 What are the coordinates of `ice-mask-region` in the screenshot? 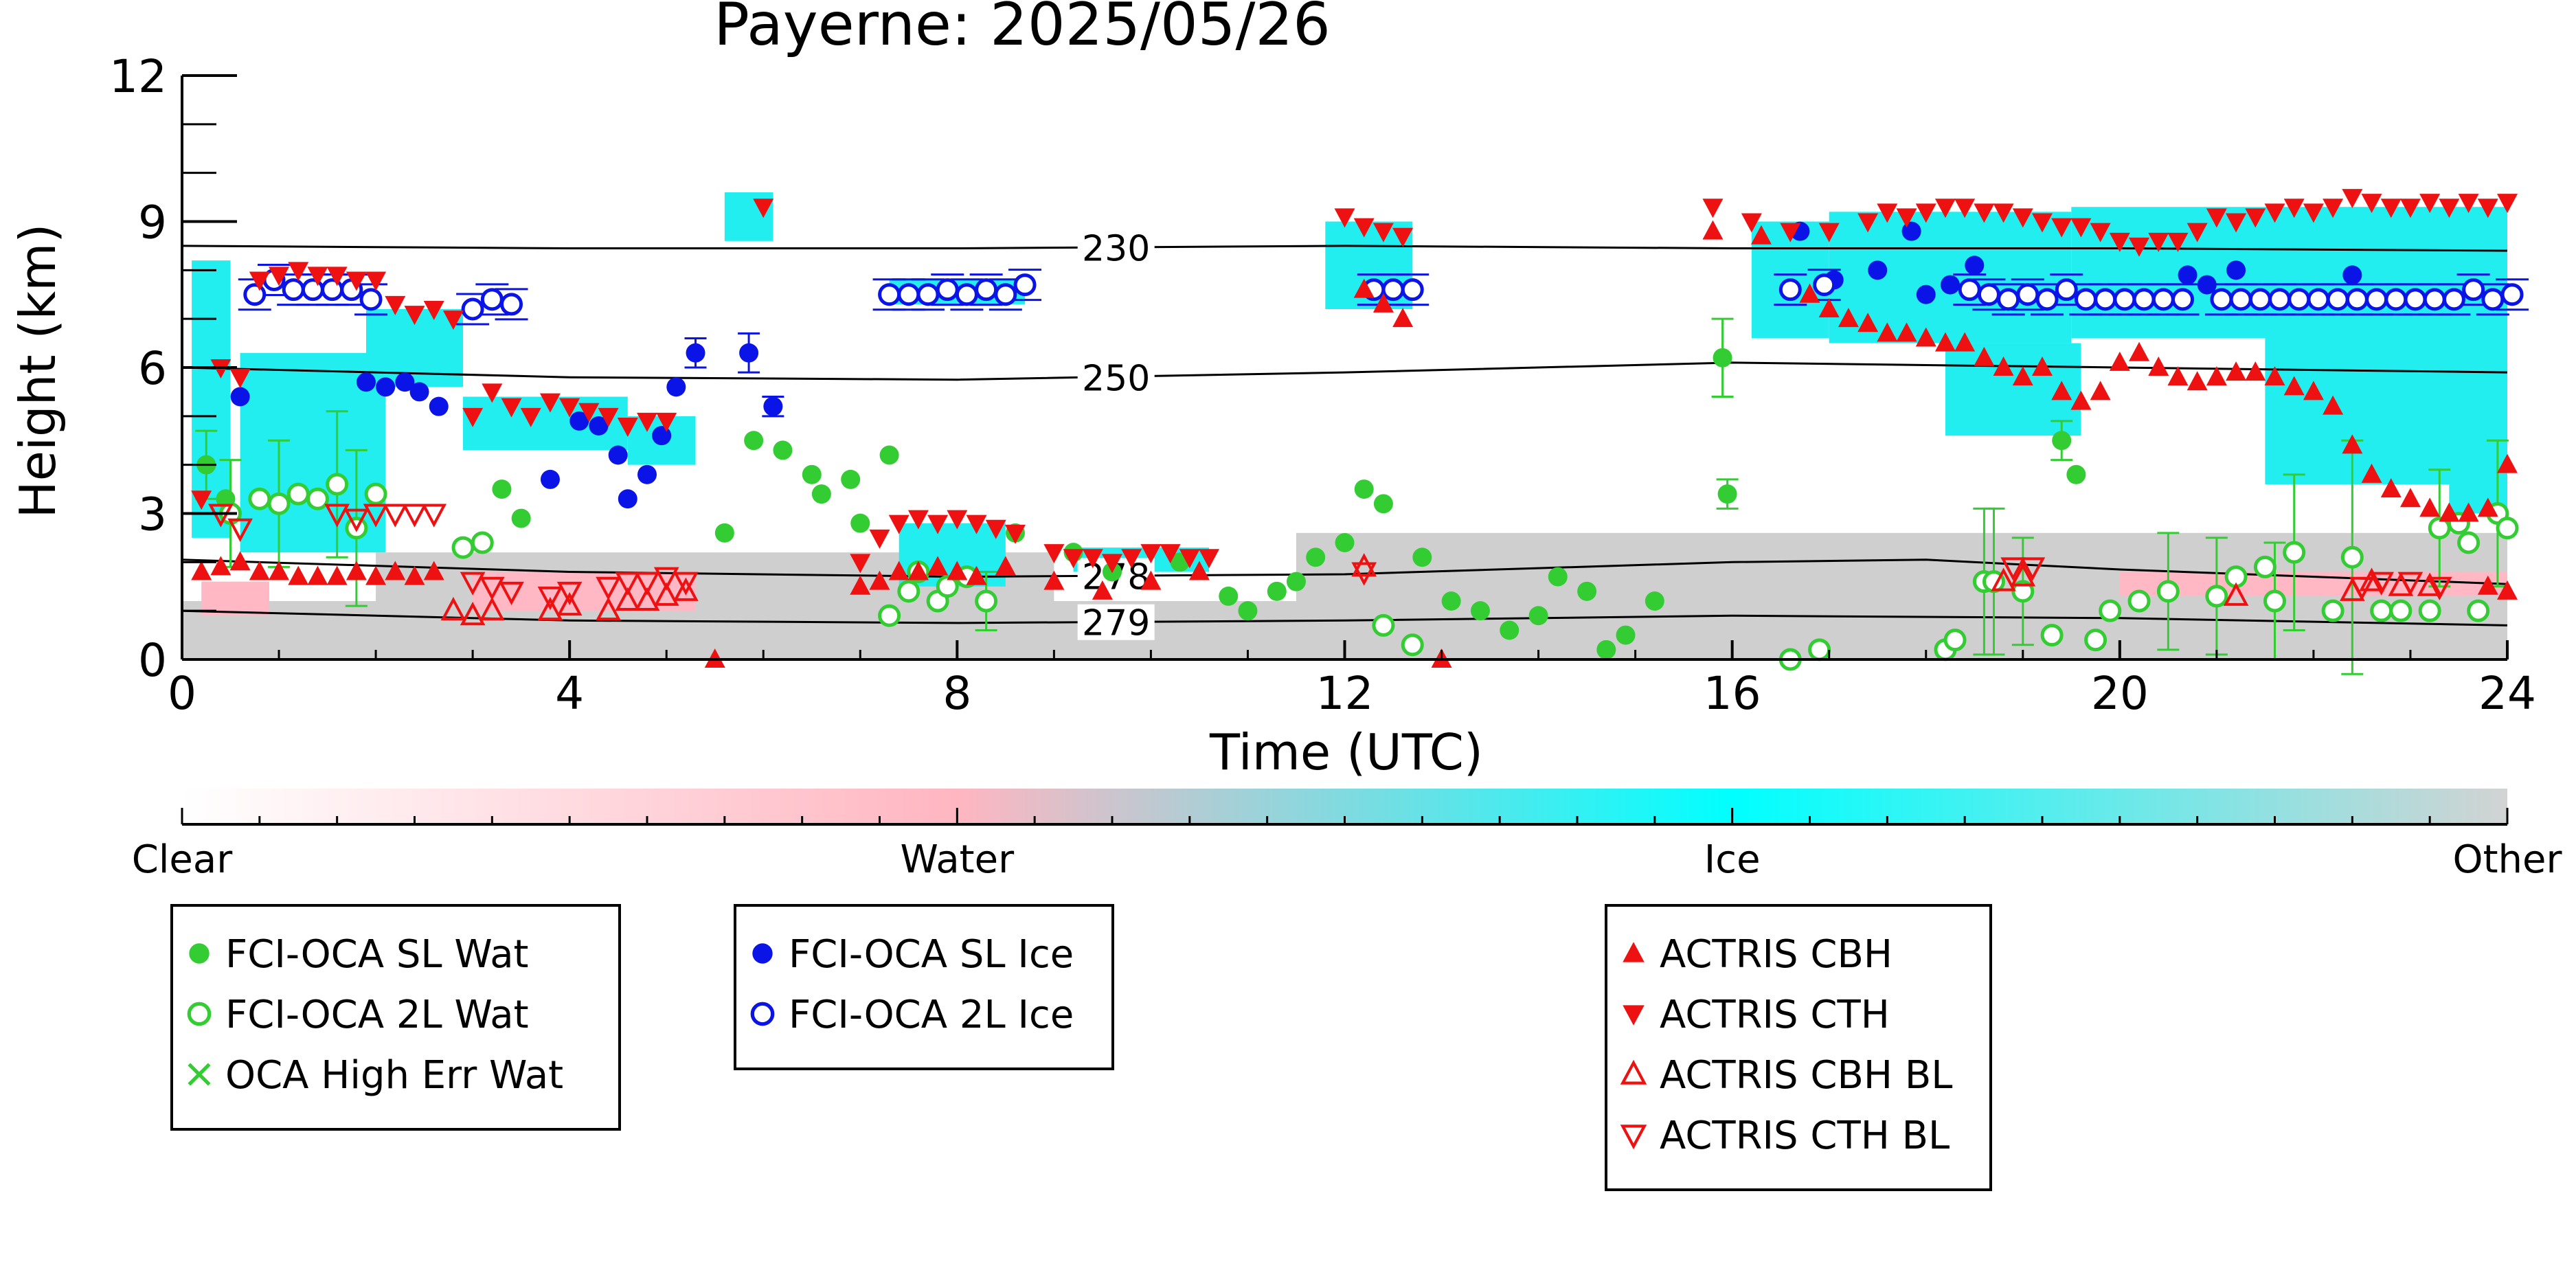 It's located at (2289, 273).